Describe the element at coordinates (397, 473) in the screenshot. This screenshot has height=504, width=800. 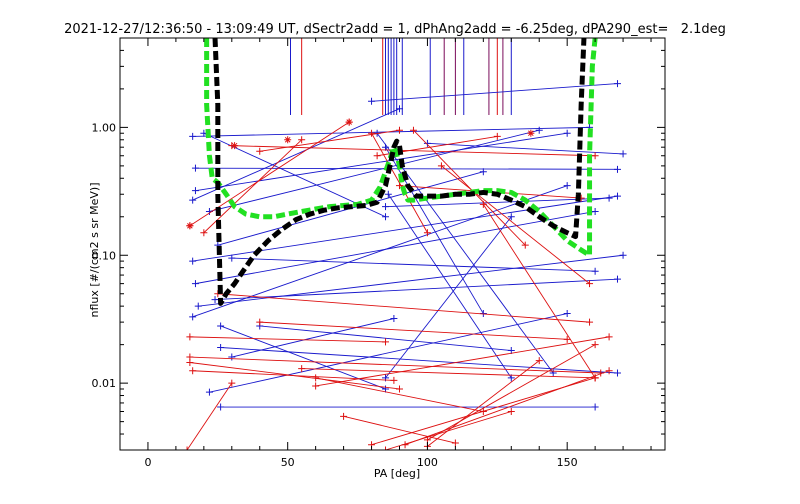
I see `x-axis-label: PA [deg]` at that location.